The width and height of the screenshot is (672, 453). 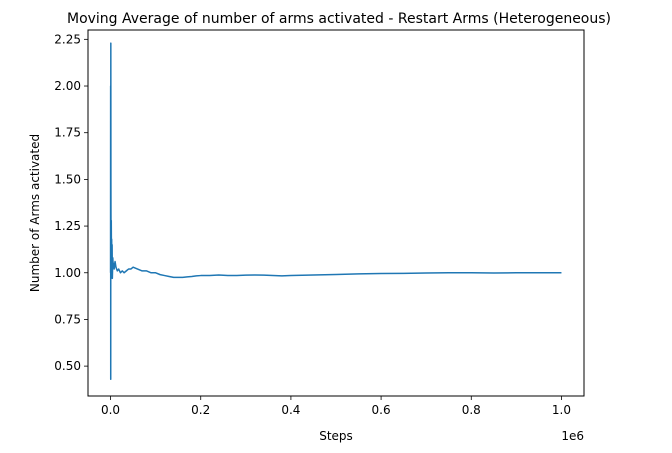 I want to click on x-tick-label: 0.4, so click(x=290, y=410).